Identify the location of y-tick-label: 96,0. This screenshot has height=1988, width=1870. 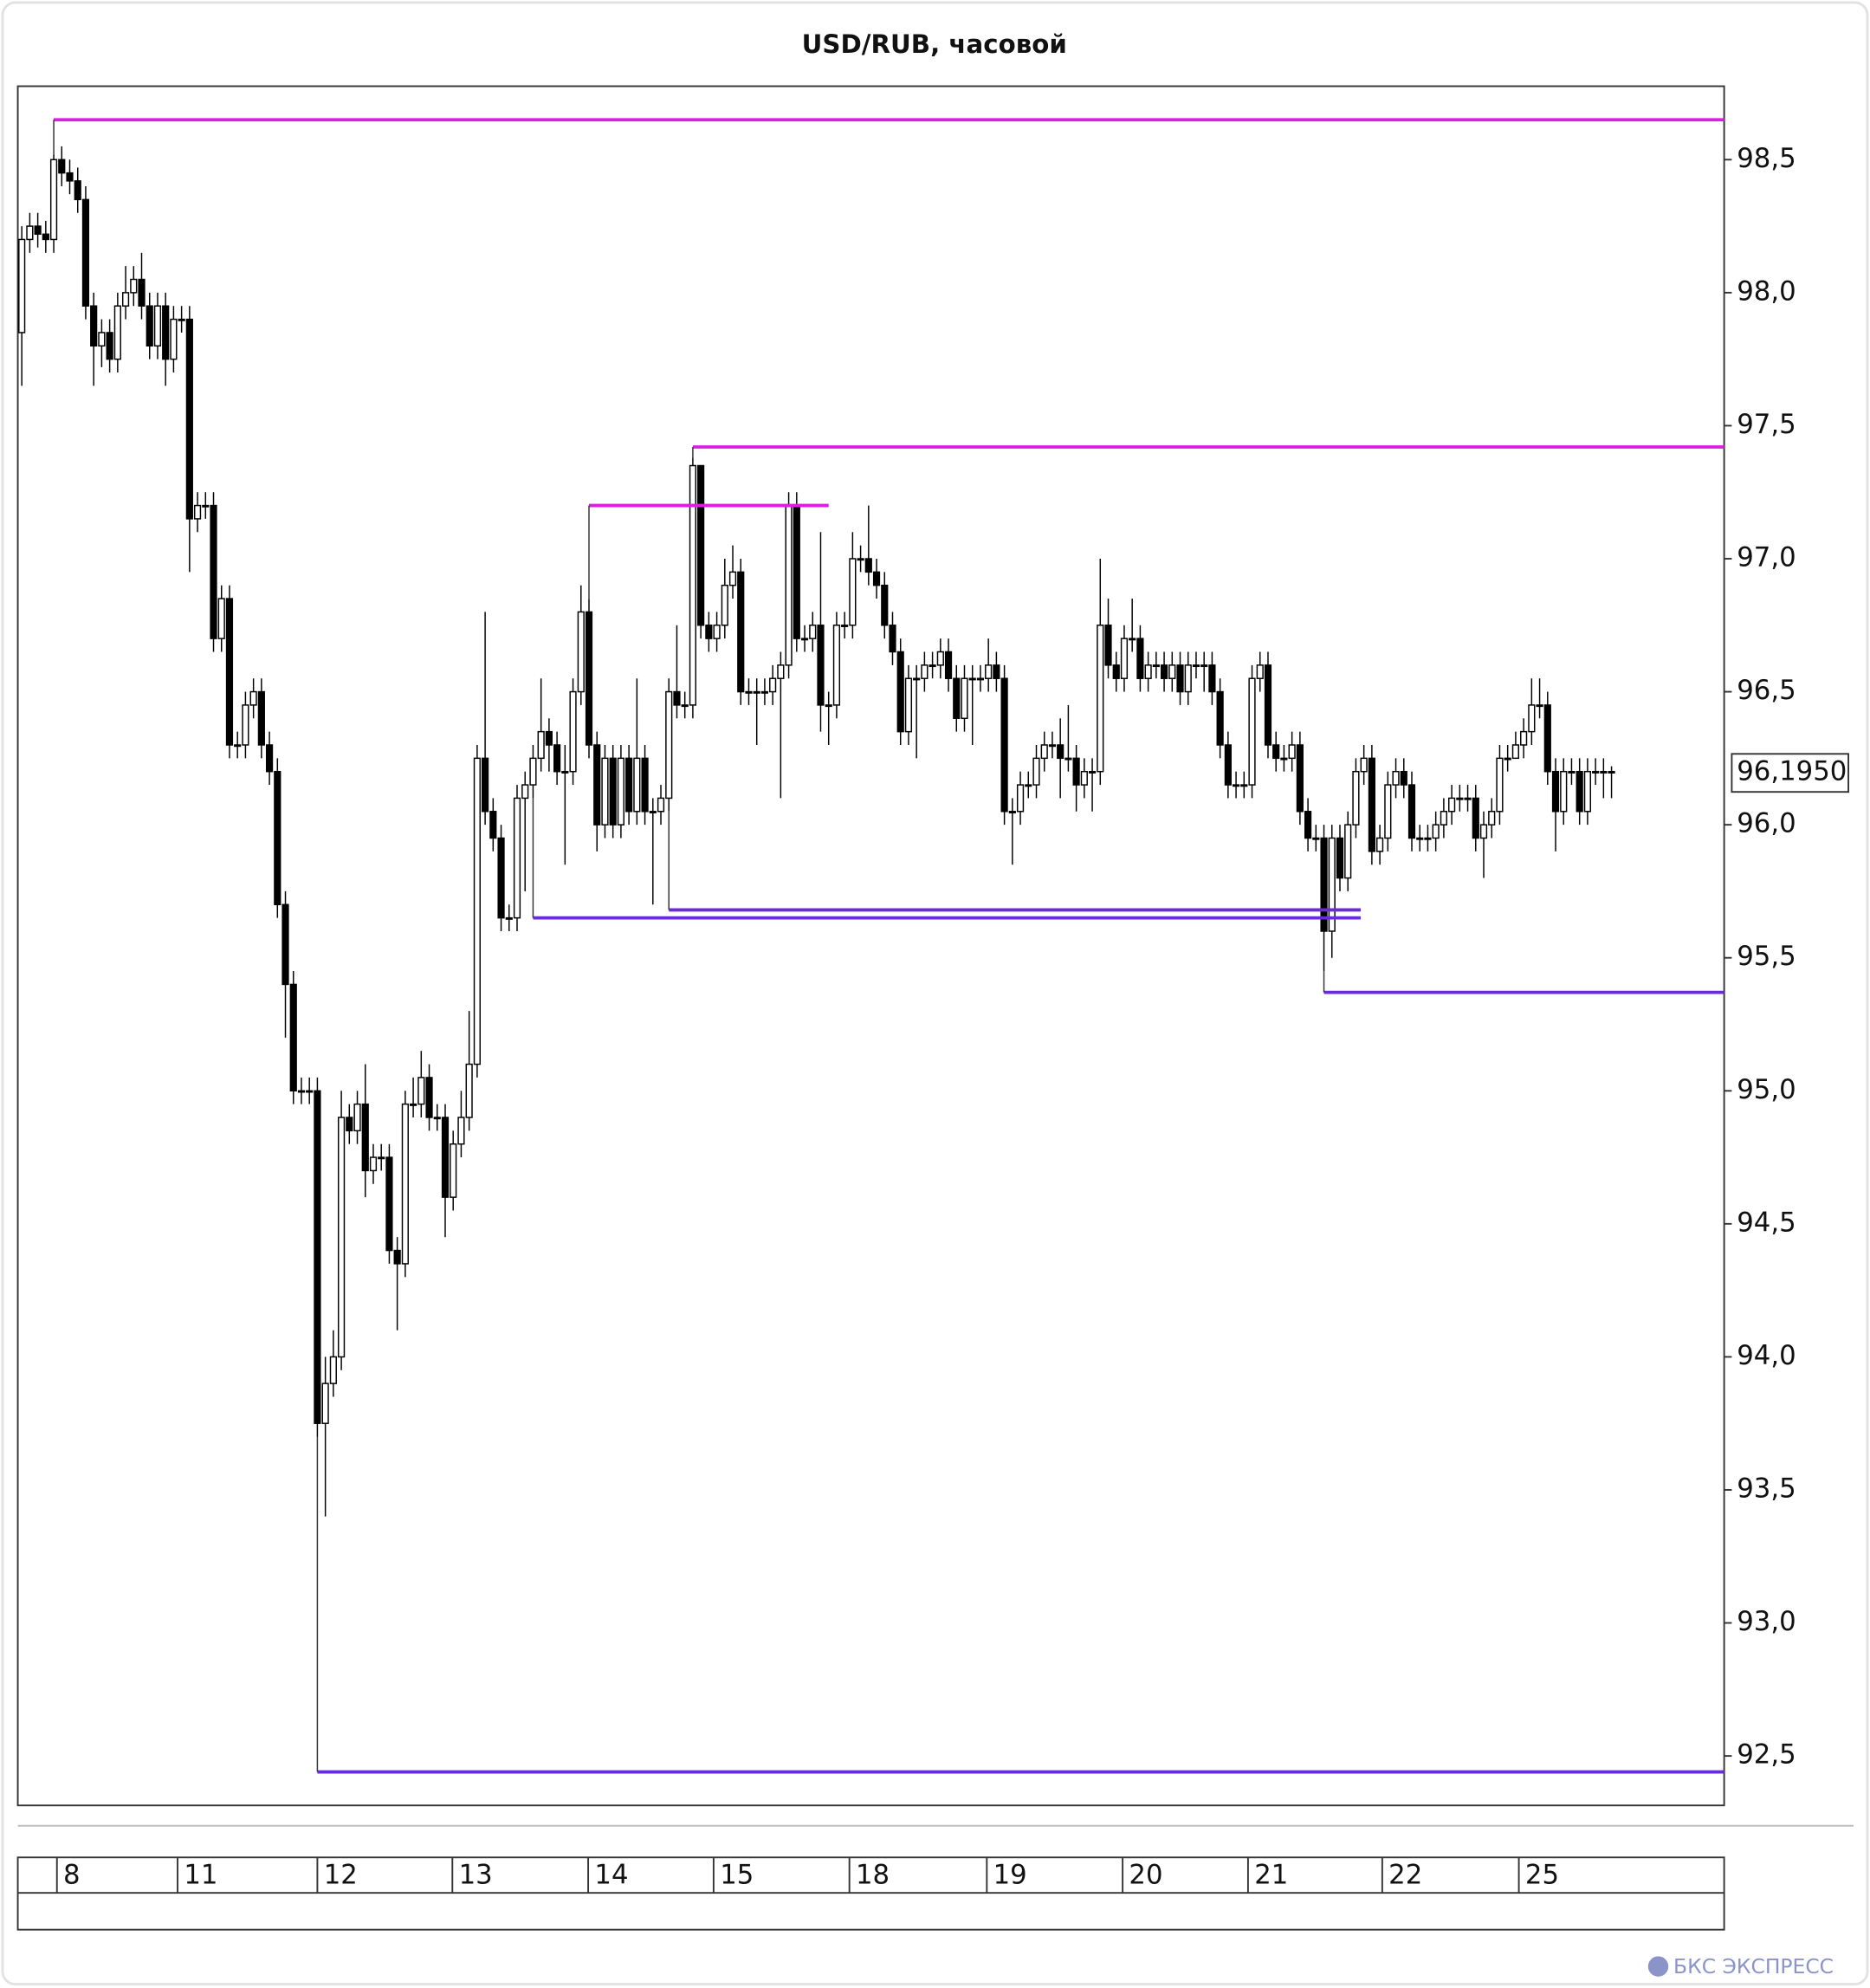
(1766, 823).